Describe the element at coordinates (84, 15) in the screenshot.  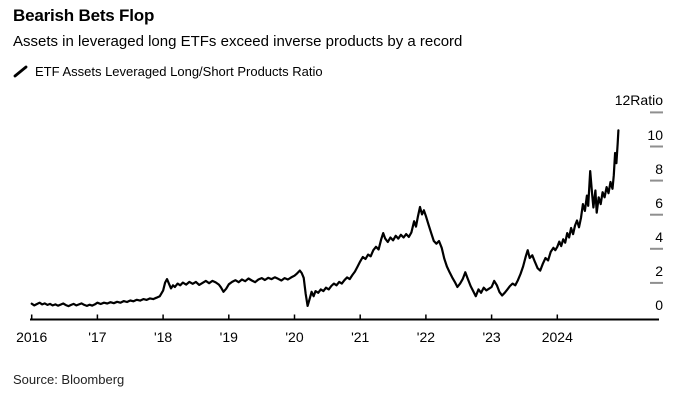
I see `chart-title: Bearish Bets Flop` at that location.